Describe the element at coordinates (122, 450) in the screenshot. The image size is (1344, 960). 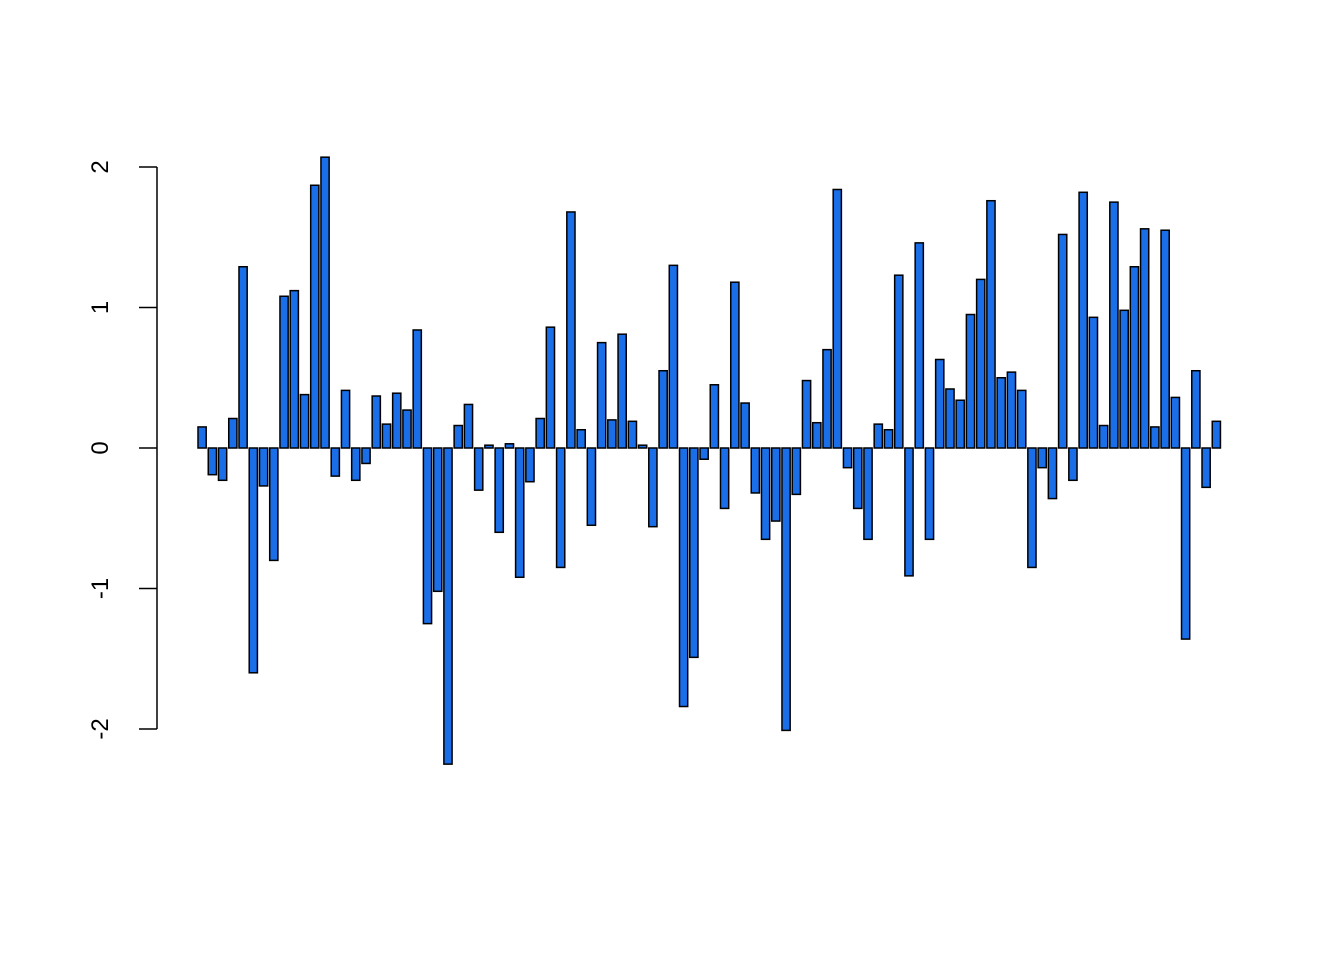
I see `y-axis: -2 -1 0 1 2` at that location.